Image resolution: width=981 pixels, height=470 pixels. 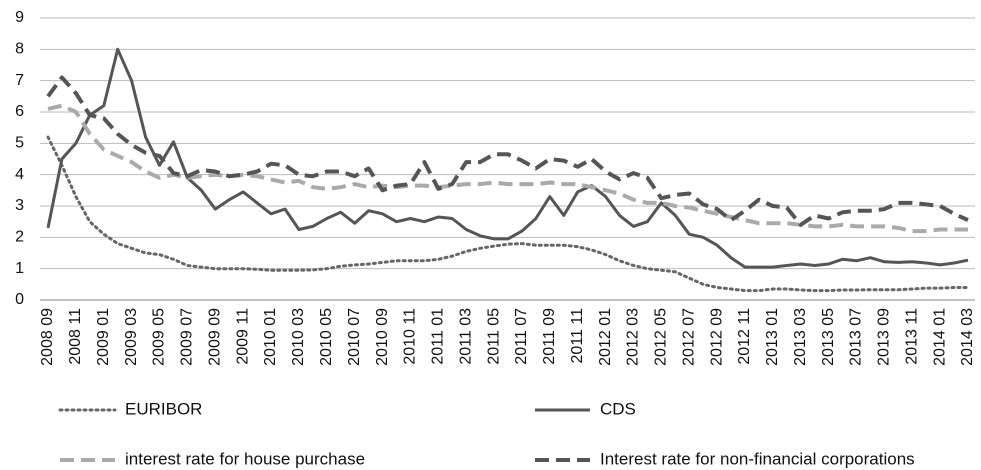 What do you see at coordinates (187, 337) in the screenshot?
I see `x-tick-label: 2009 07` at bounding box center [187, 337].